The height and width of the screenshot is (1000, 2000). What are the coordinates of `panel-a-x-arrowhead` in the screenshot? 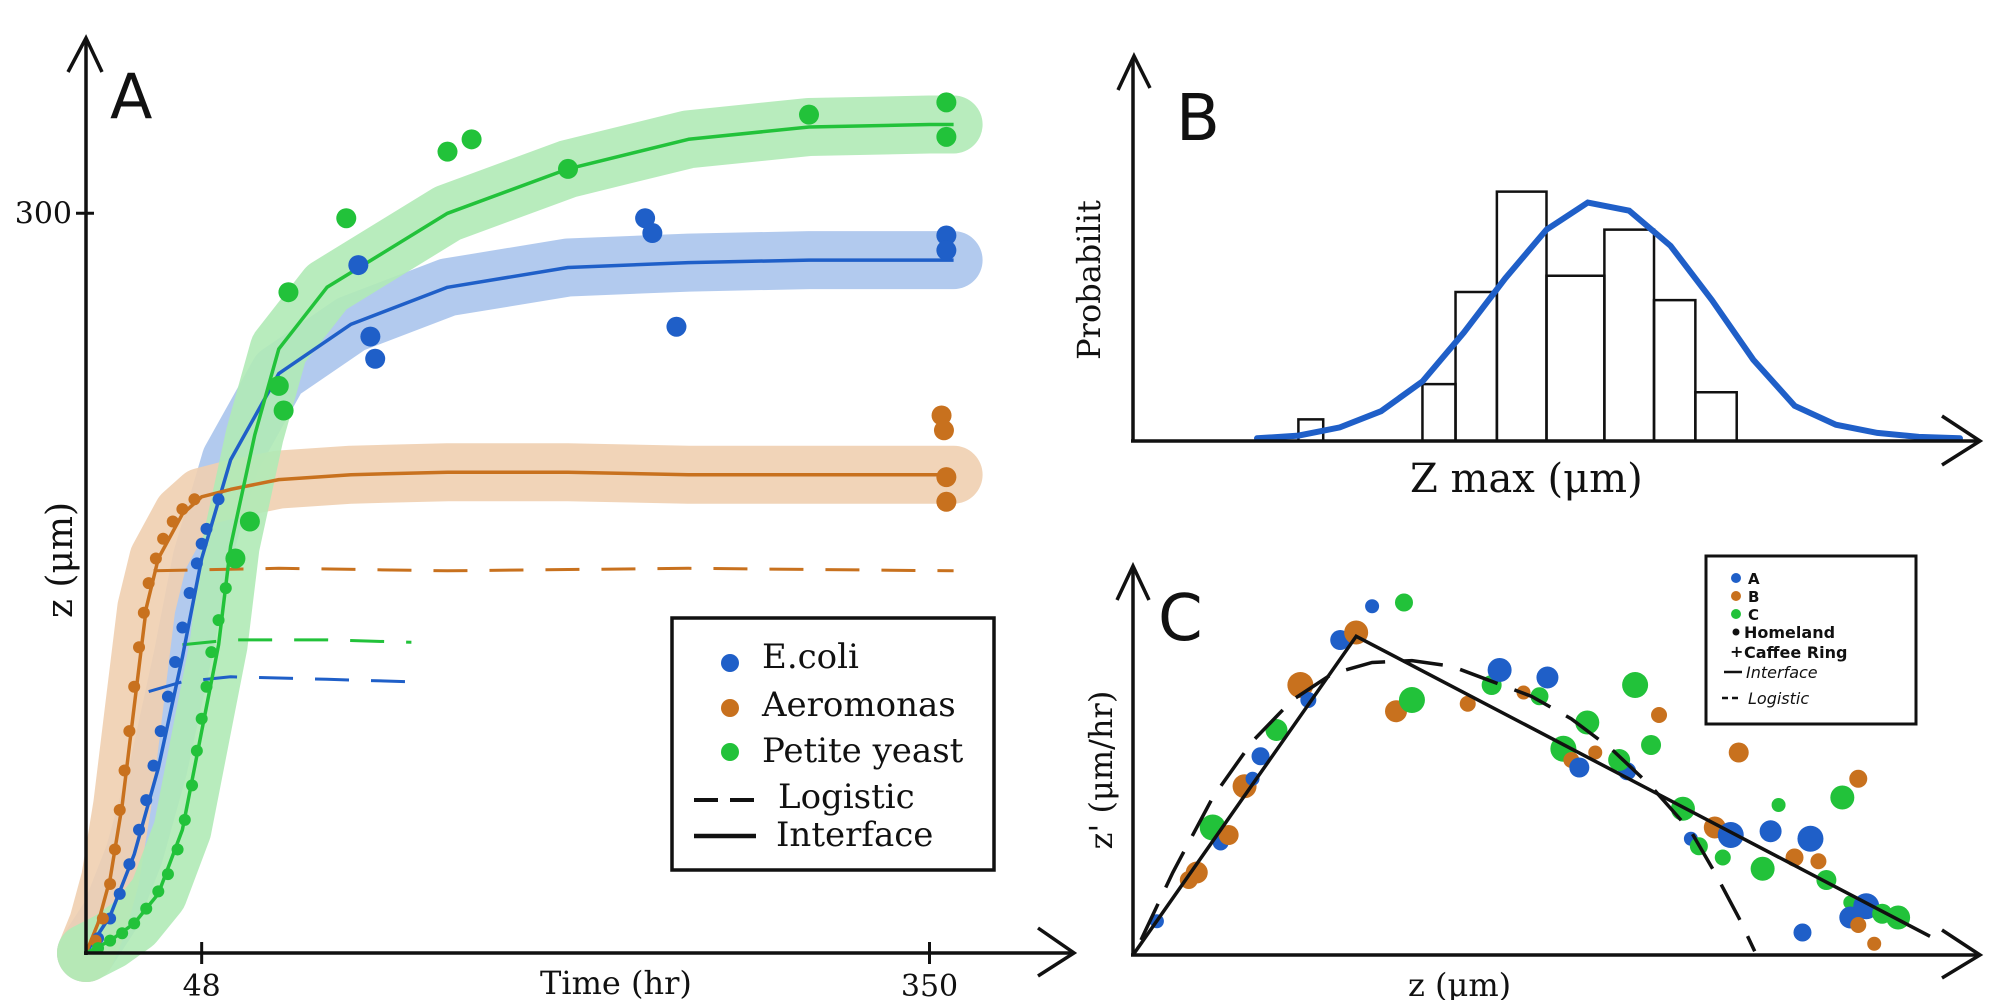 It's located at (1057, 952).